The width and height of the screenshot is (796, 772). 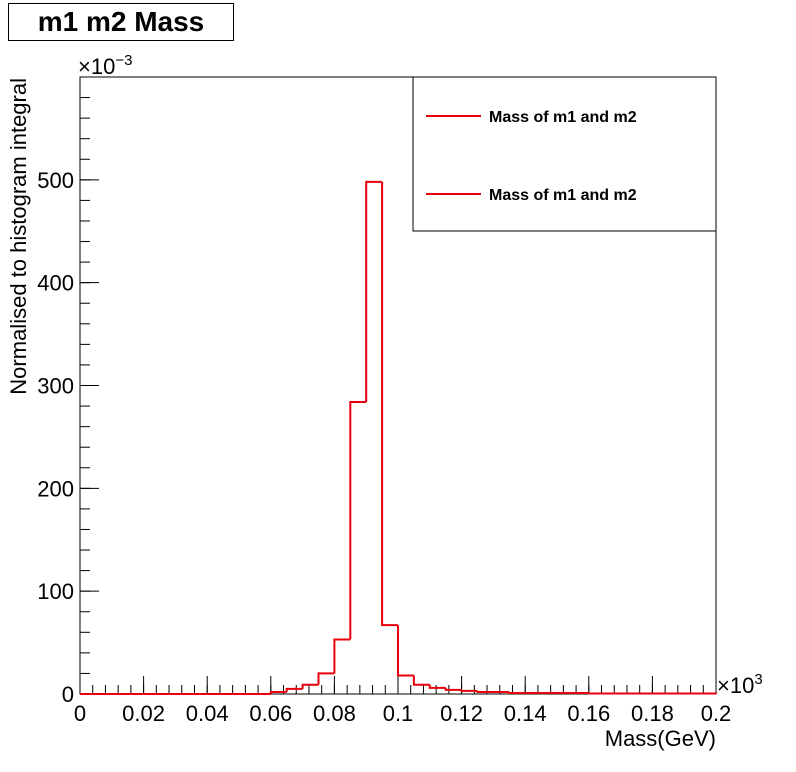 What do you see at coordinates (660, 738) in the screenshot?
I see `x-axis-title: Mass(GeV)` at bounding box center [660, 738].